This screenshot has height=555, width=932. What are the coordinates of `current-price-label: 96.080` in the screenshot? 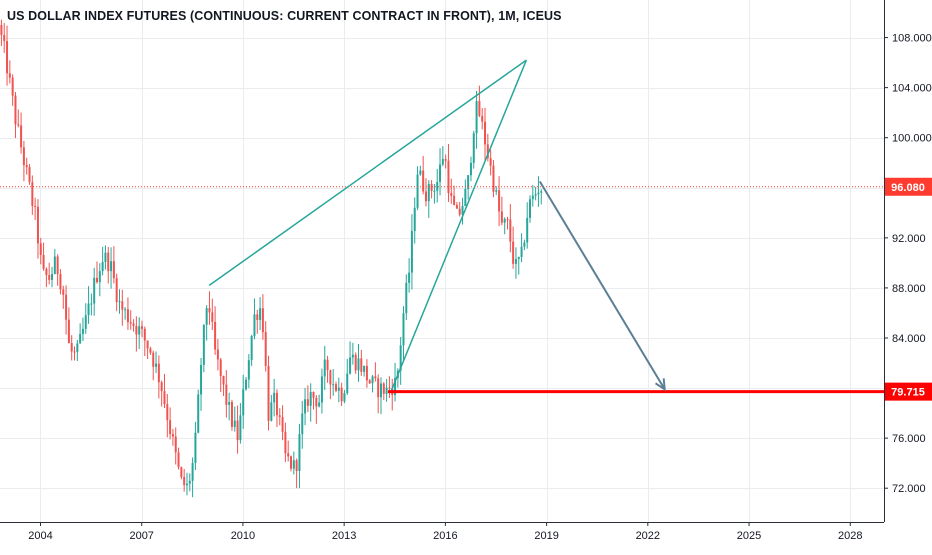 It's located at (908, 188).